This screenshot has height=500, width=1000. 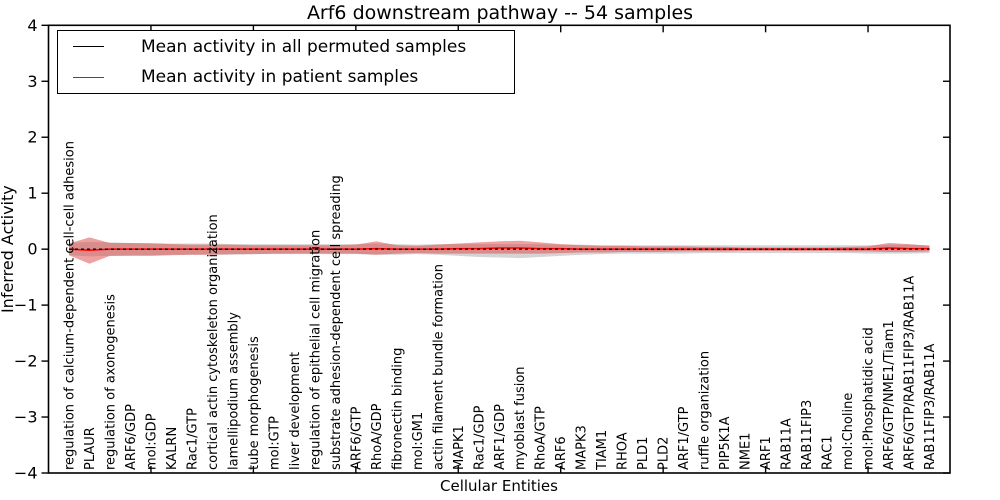 I want to click on x-tick-label: ARF1/GTP, so click(x=684, y=438).